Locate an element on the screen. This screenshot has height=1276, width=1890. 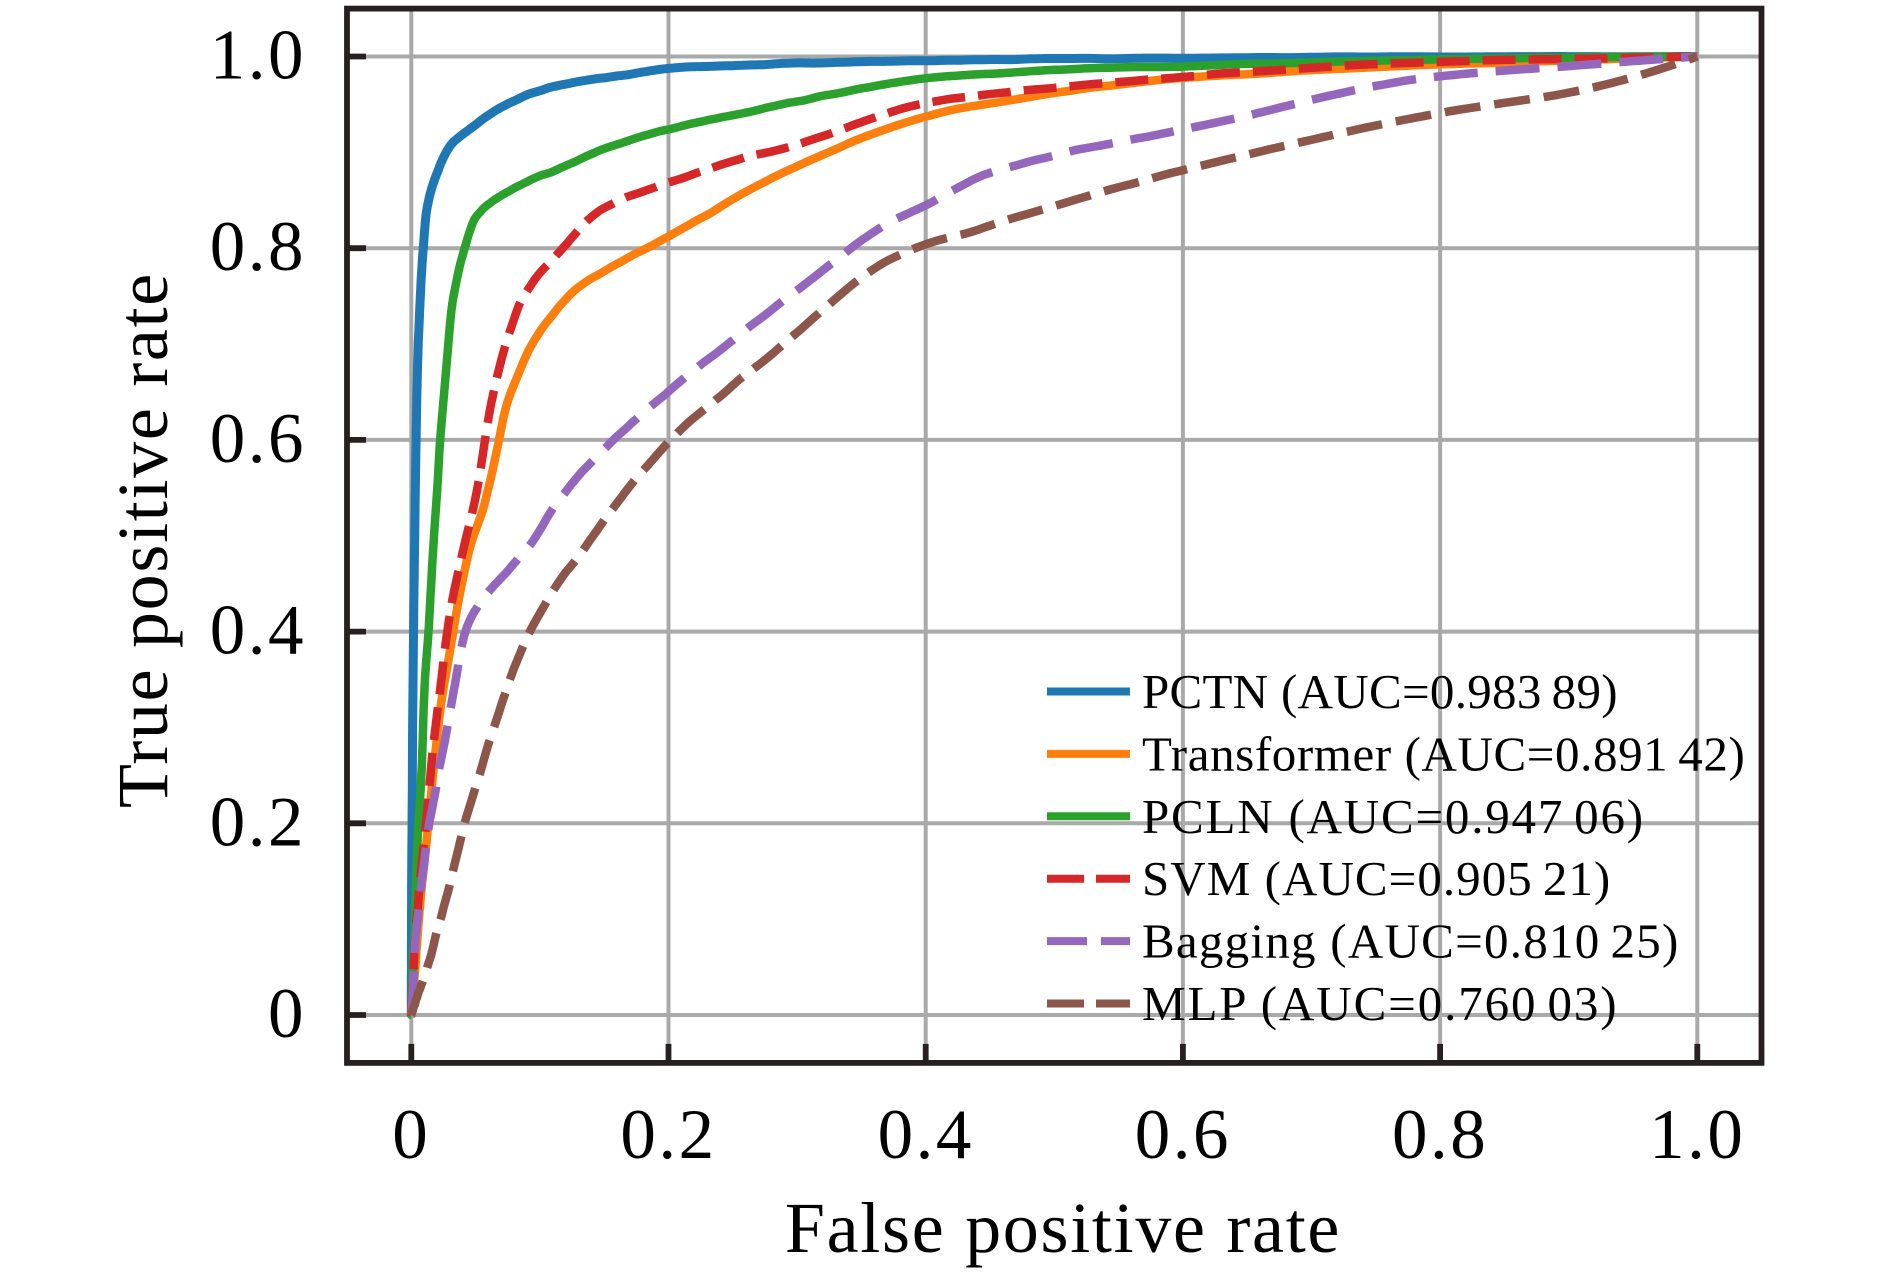
svg-text: False positive rate is located at coordinates (1063, 1228).